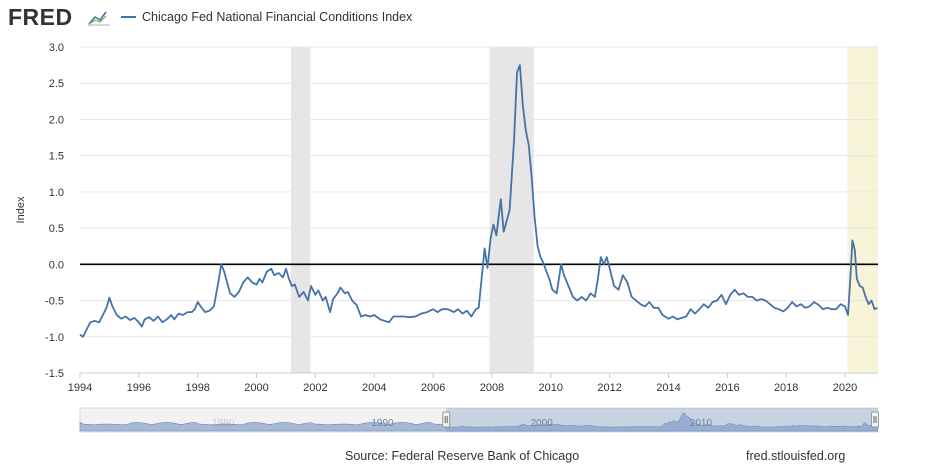 This screenshot has height=474, width=929. I want to click on y-tick-label: -1.5, so click(54, 374).